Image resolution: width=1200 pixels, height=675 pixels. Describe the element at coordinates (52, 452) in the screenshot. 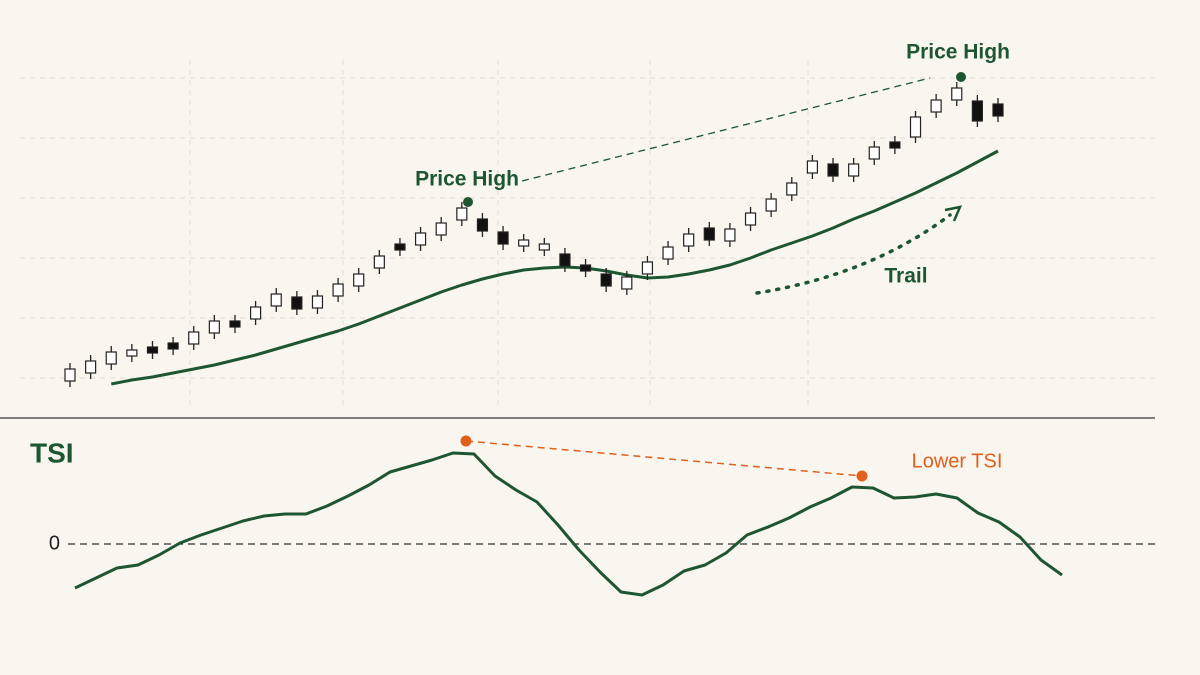

I see `tsi-title: TSI` at that location.